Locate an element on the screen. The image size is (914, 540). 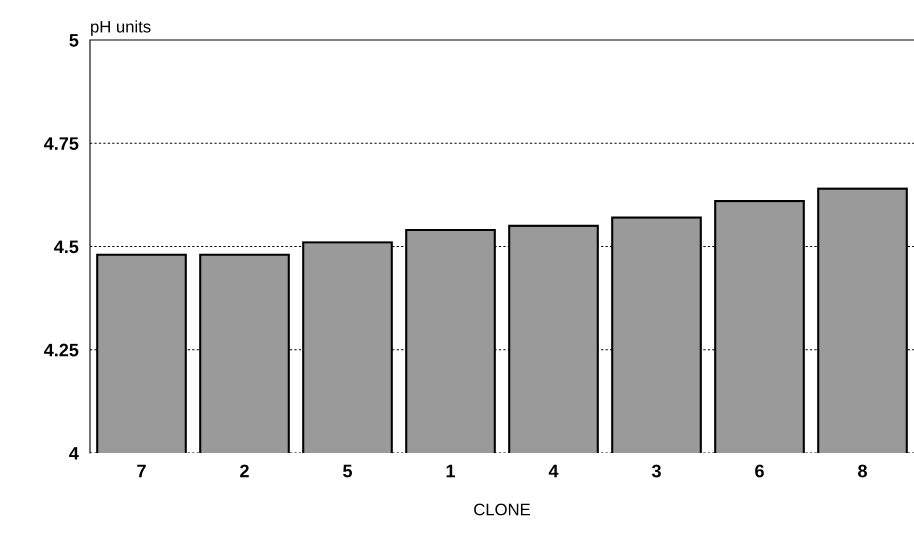
y-tick-label: 4.5 is located at coordinates (66, 247).